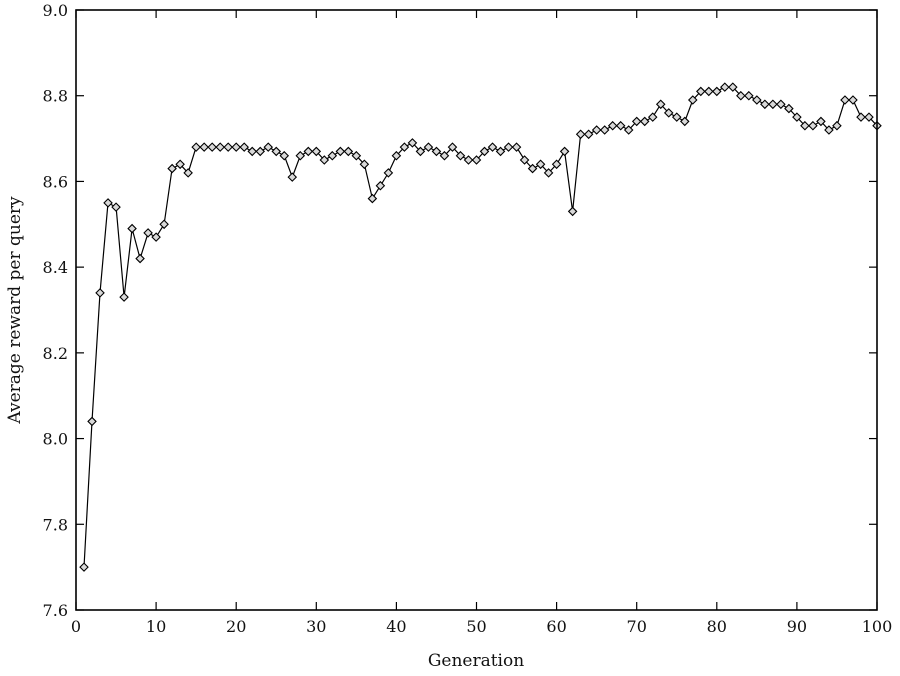 This screenshot has height=676, width=900. What do you see at coordinates (76, 626) in the screenshot?
I see `x-tick-label: 0` at bounding box center [76, 626].